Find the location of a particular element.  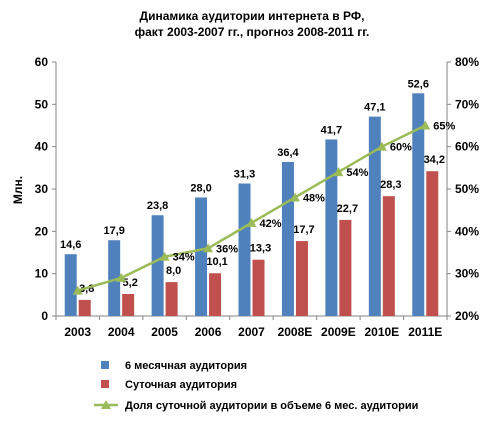

x-tick-label: 2006 is located at coordinates (208, 332).